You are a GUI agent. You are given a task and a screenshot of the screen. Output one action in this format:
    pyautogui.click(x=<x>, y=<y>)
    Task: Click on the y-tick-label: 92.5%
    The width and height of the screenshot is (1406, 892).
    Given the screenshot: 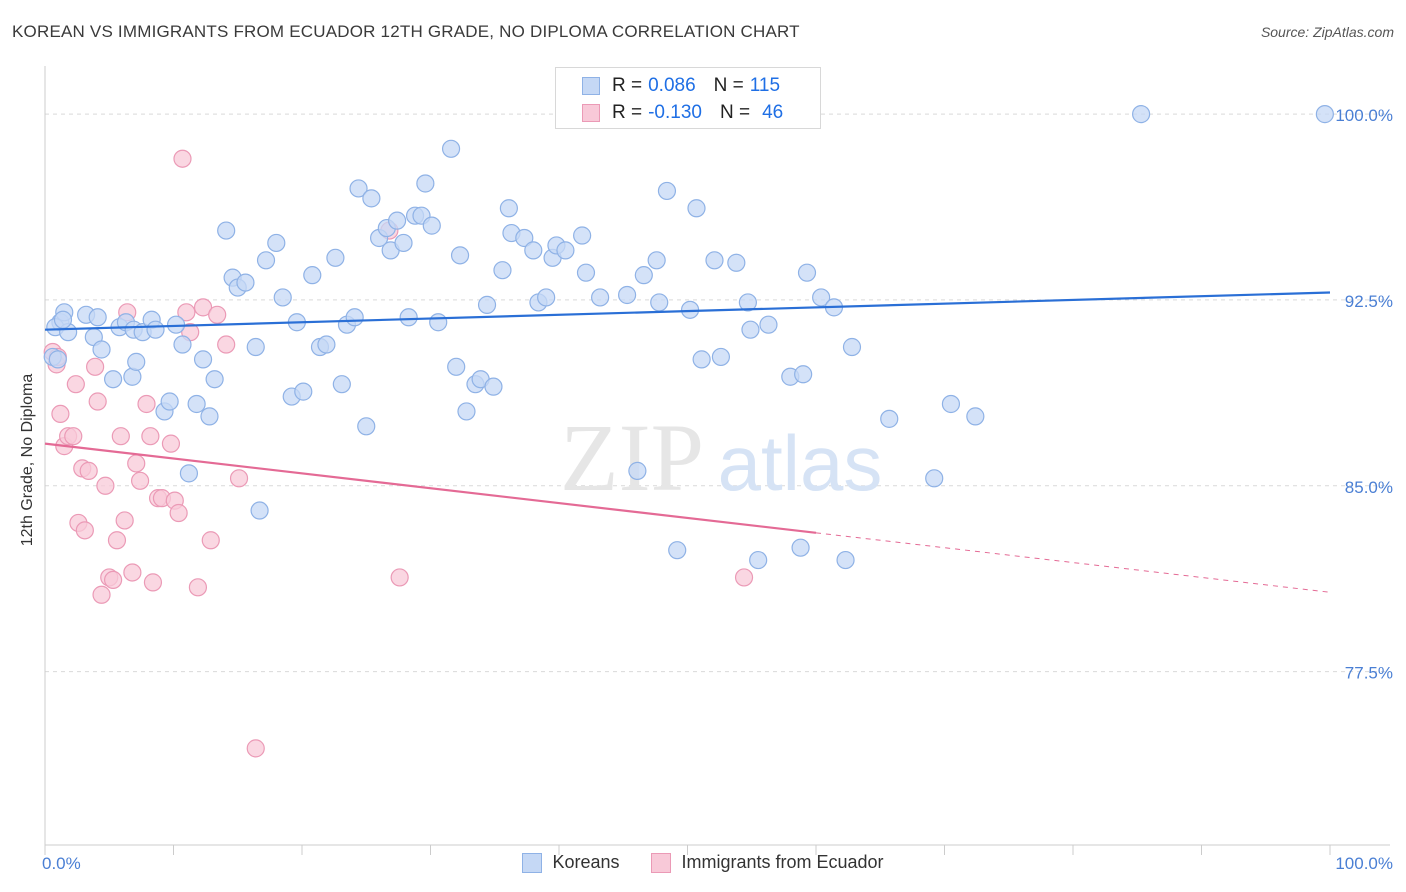 What is the action you would take?
    pyautogui.click(x=1369, y=301)
    